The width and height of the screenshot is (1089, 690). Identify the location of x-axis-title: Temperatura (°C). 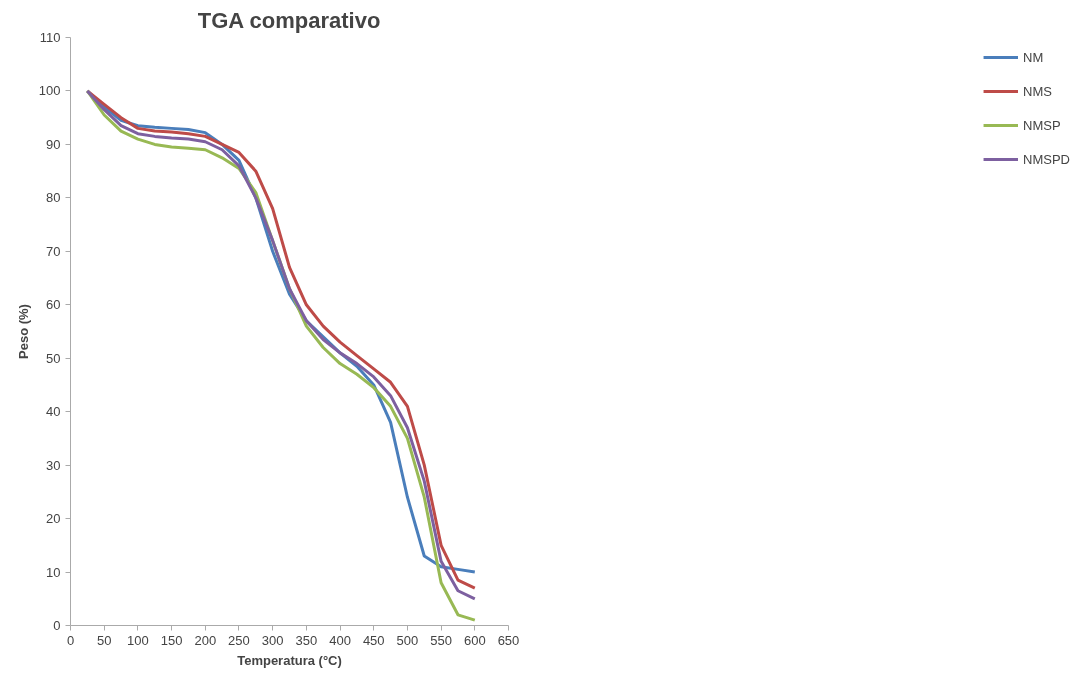
(289, 660).